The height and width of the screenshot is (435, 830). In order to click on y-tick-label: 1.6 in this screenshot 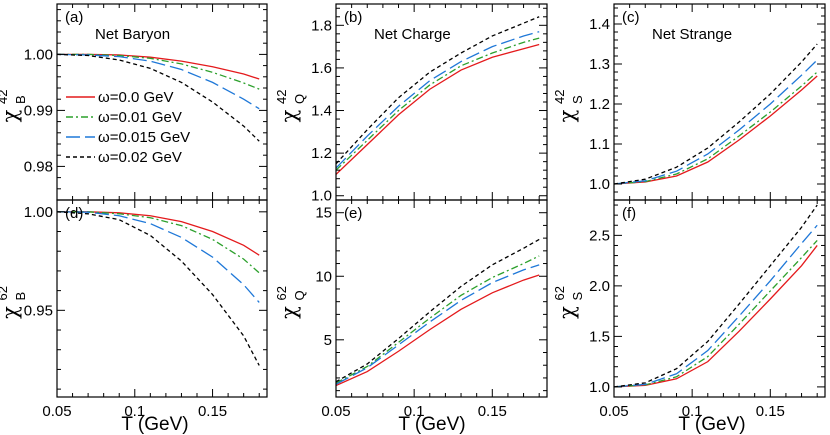, I will do `click(321, 68)`.